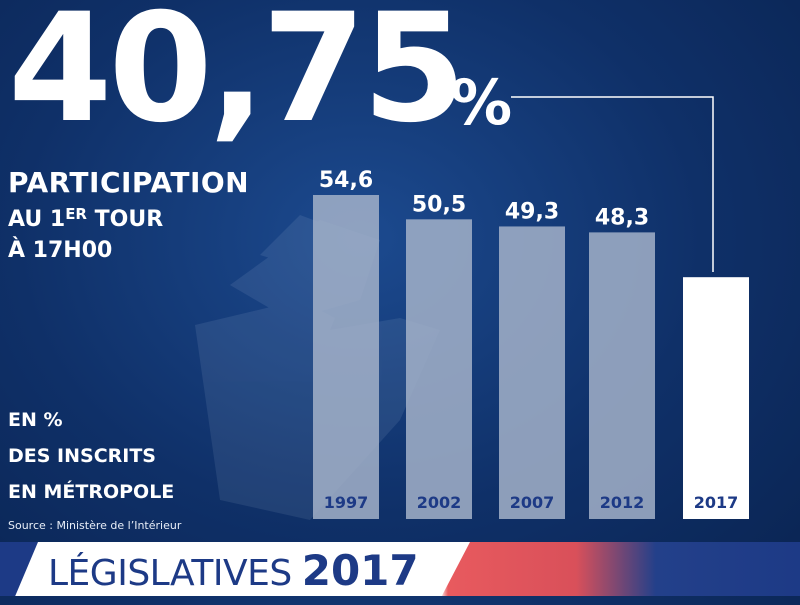  What do you see at coordinates (346, 502) in the screenshot?
I see `category-label-1997: 1997` at bounding box center [346, 502].